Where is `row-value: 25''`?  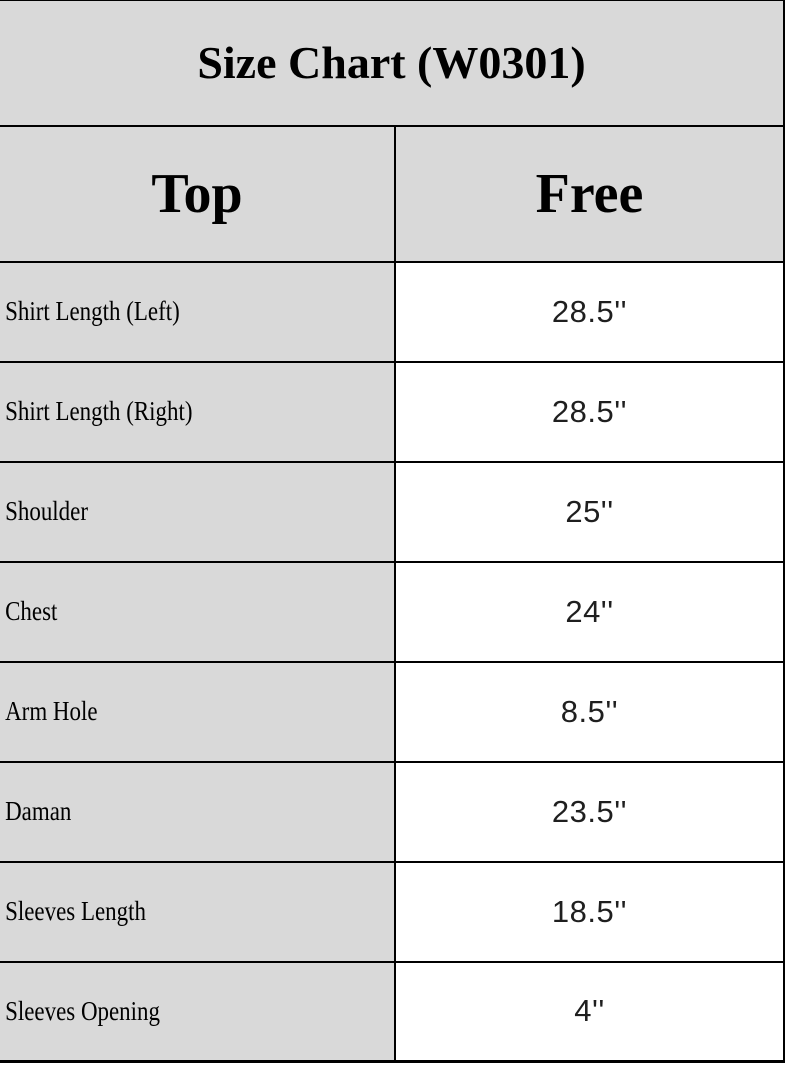
row-value: 25'' is located at coordinates (589, 511).